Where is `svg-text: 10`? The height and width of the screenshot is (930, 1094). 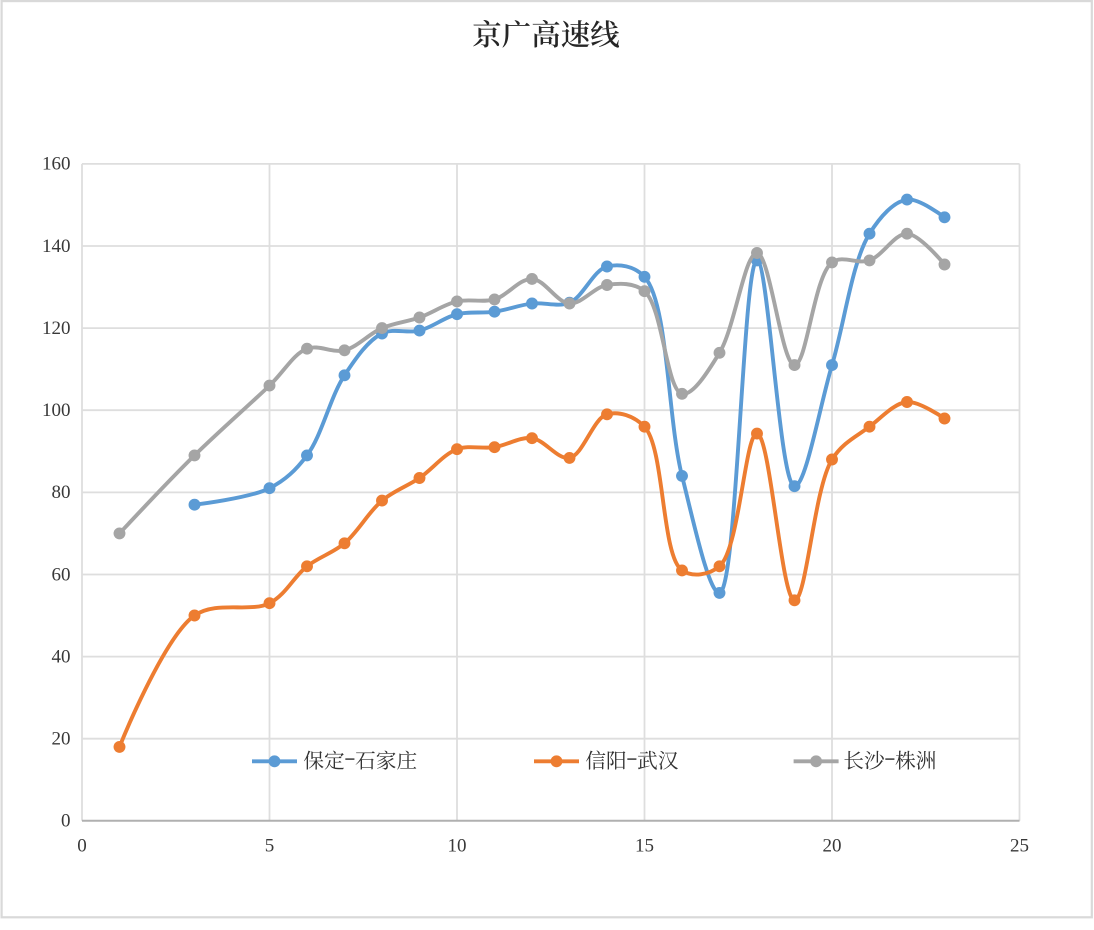 svg-text: 10 is located at coordinates (457, 846).